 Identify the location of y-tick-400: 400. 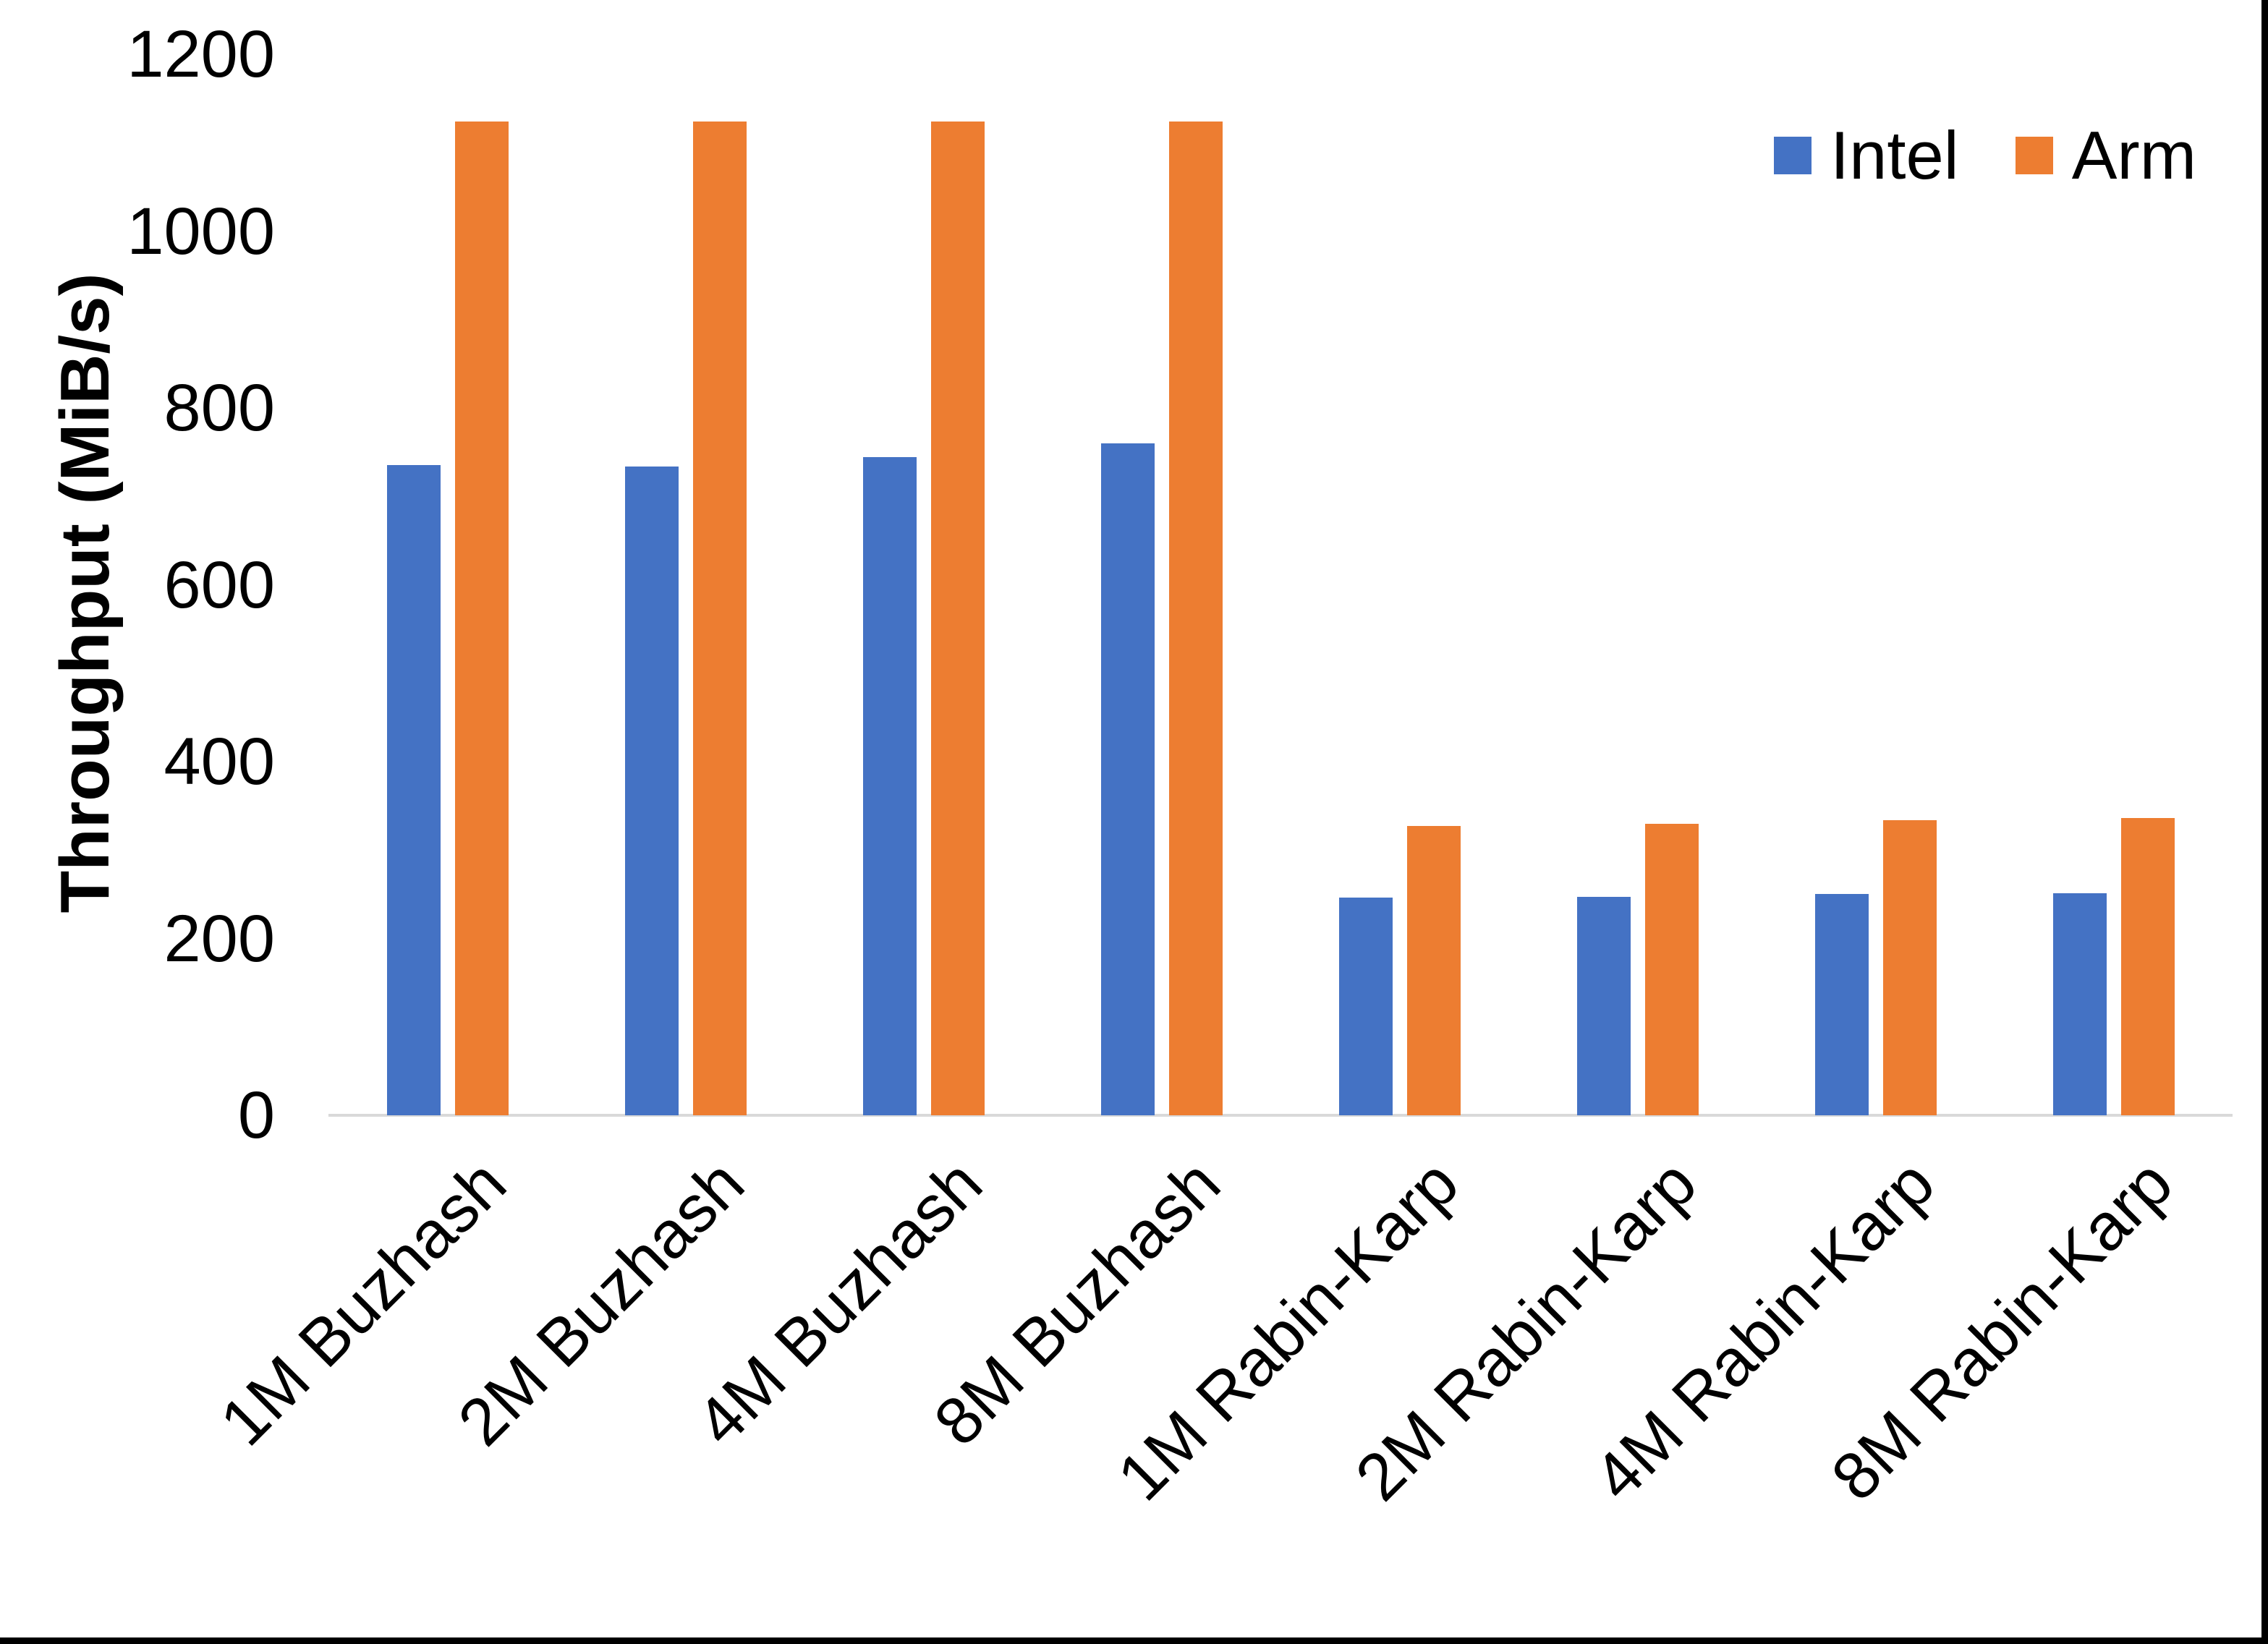
(219, 761).